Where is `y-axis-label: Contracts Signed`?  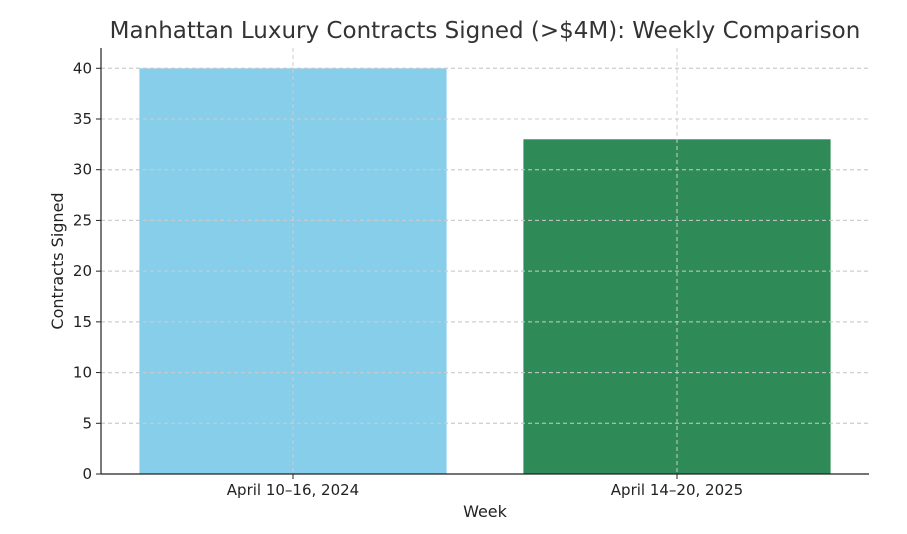 y-axis-label: Contracts Signed is located at coordinates (57, 260).